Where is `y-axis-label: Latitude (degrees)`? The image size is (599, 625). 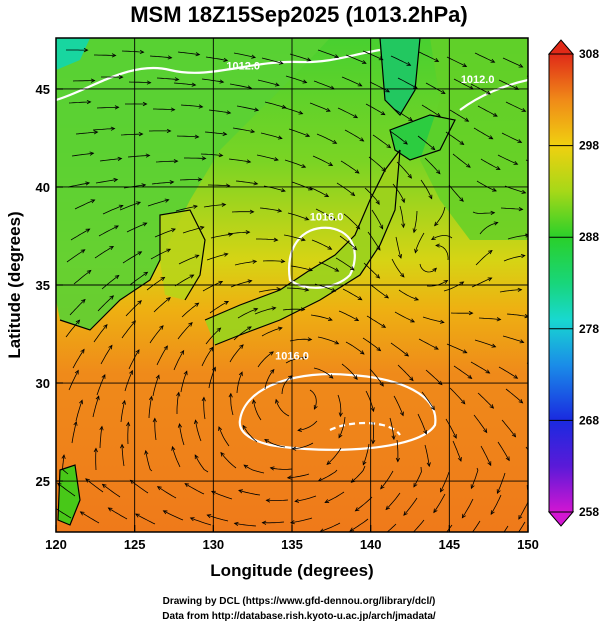
y-axis-label: Latitude (degrees) is located at coordinates (14, 284).